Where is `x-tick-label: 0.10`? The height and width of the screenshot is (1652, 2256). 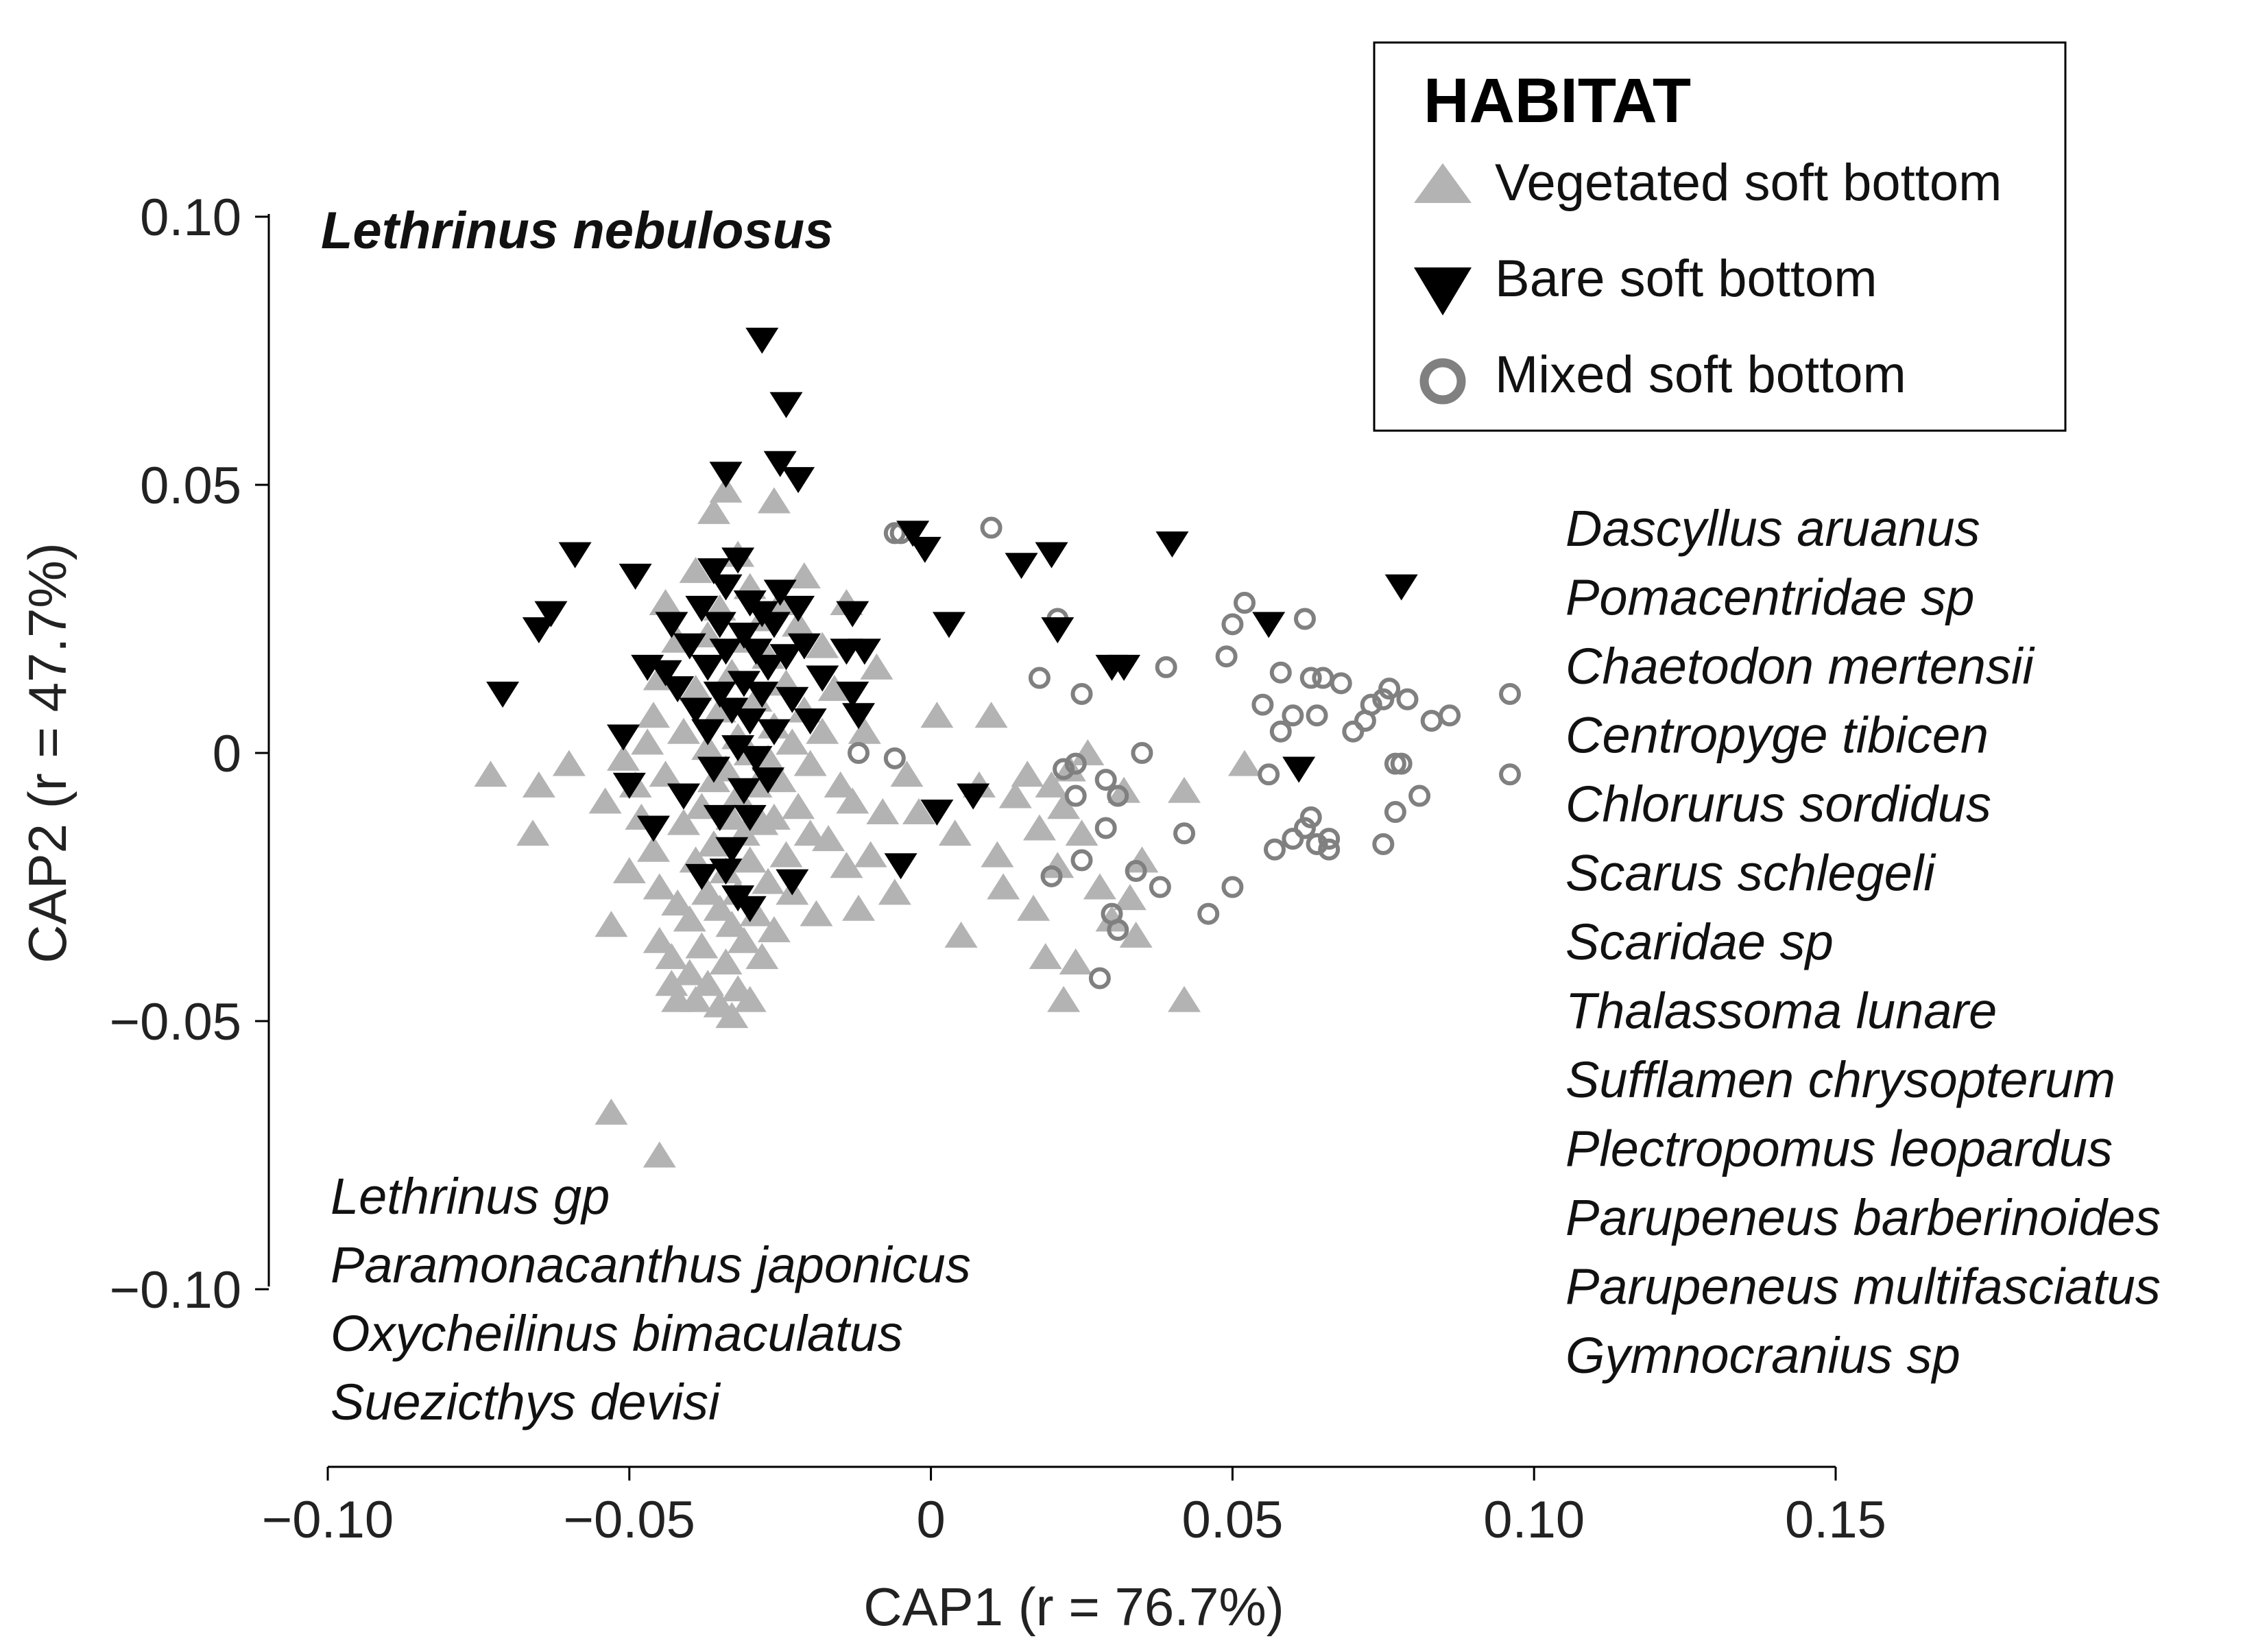
x-tick-label: 0.10 is located at coordinates (1534, 1520).